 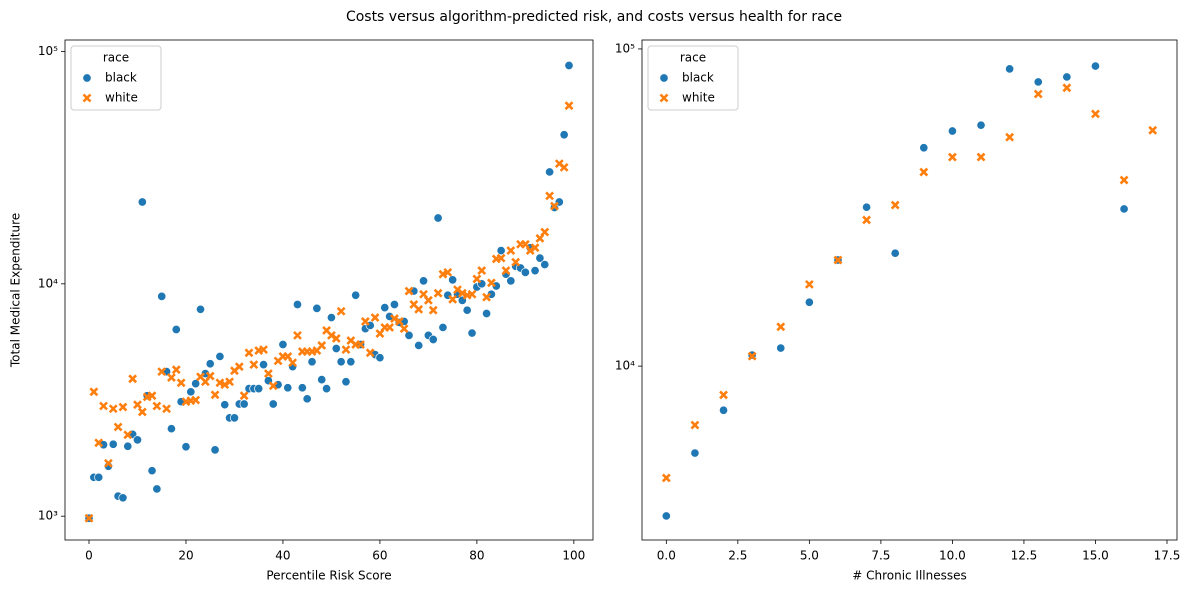 What do you see at coordinates (89, 556) in the screenshot?
I see `x-tick-label: 0` at bounding box center [89, 556].